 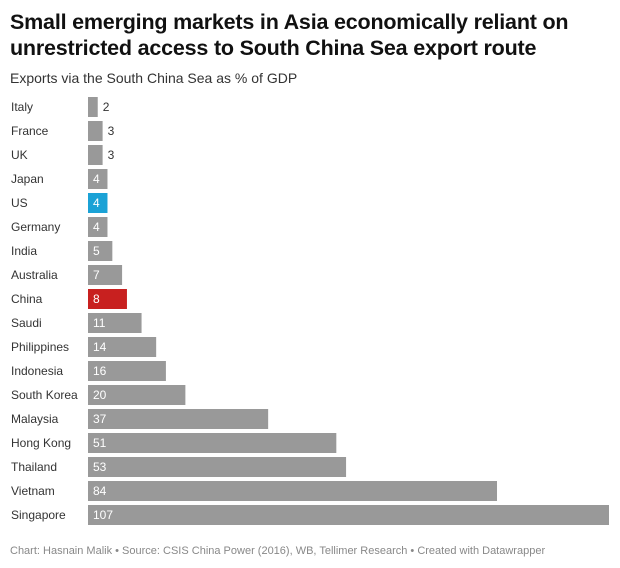 What do you see at coordinates (30, 131) in the screenshot?
I see `category-label-france: France` at bounding box center [30, 131].